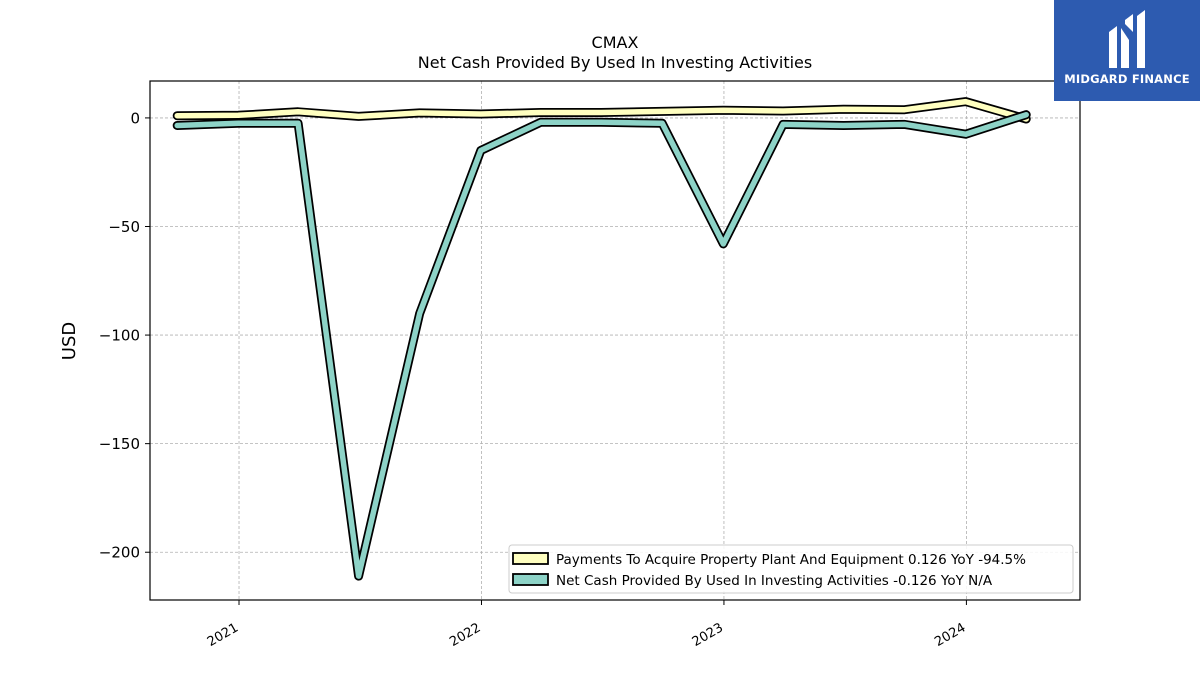  Describe the element at coordinates (135, 118) in the screenshot. I see `y-tick-label: 0` at that location.